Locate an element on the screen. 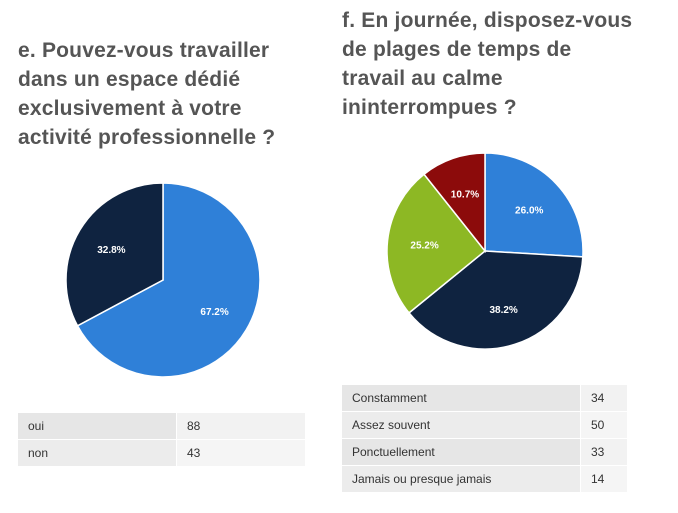 This screenshot has height=513, width=678. pie-chart-f: 26.0% 38.2% 25.2% 10.7% is located at coordinates (485, 251).